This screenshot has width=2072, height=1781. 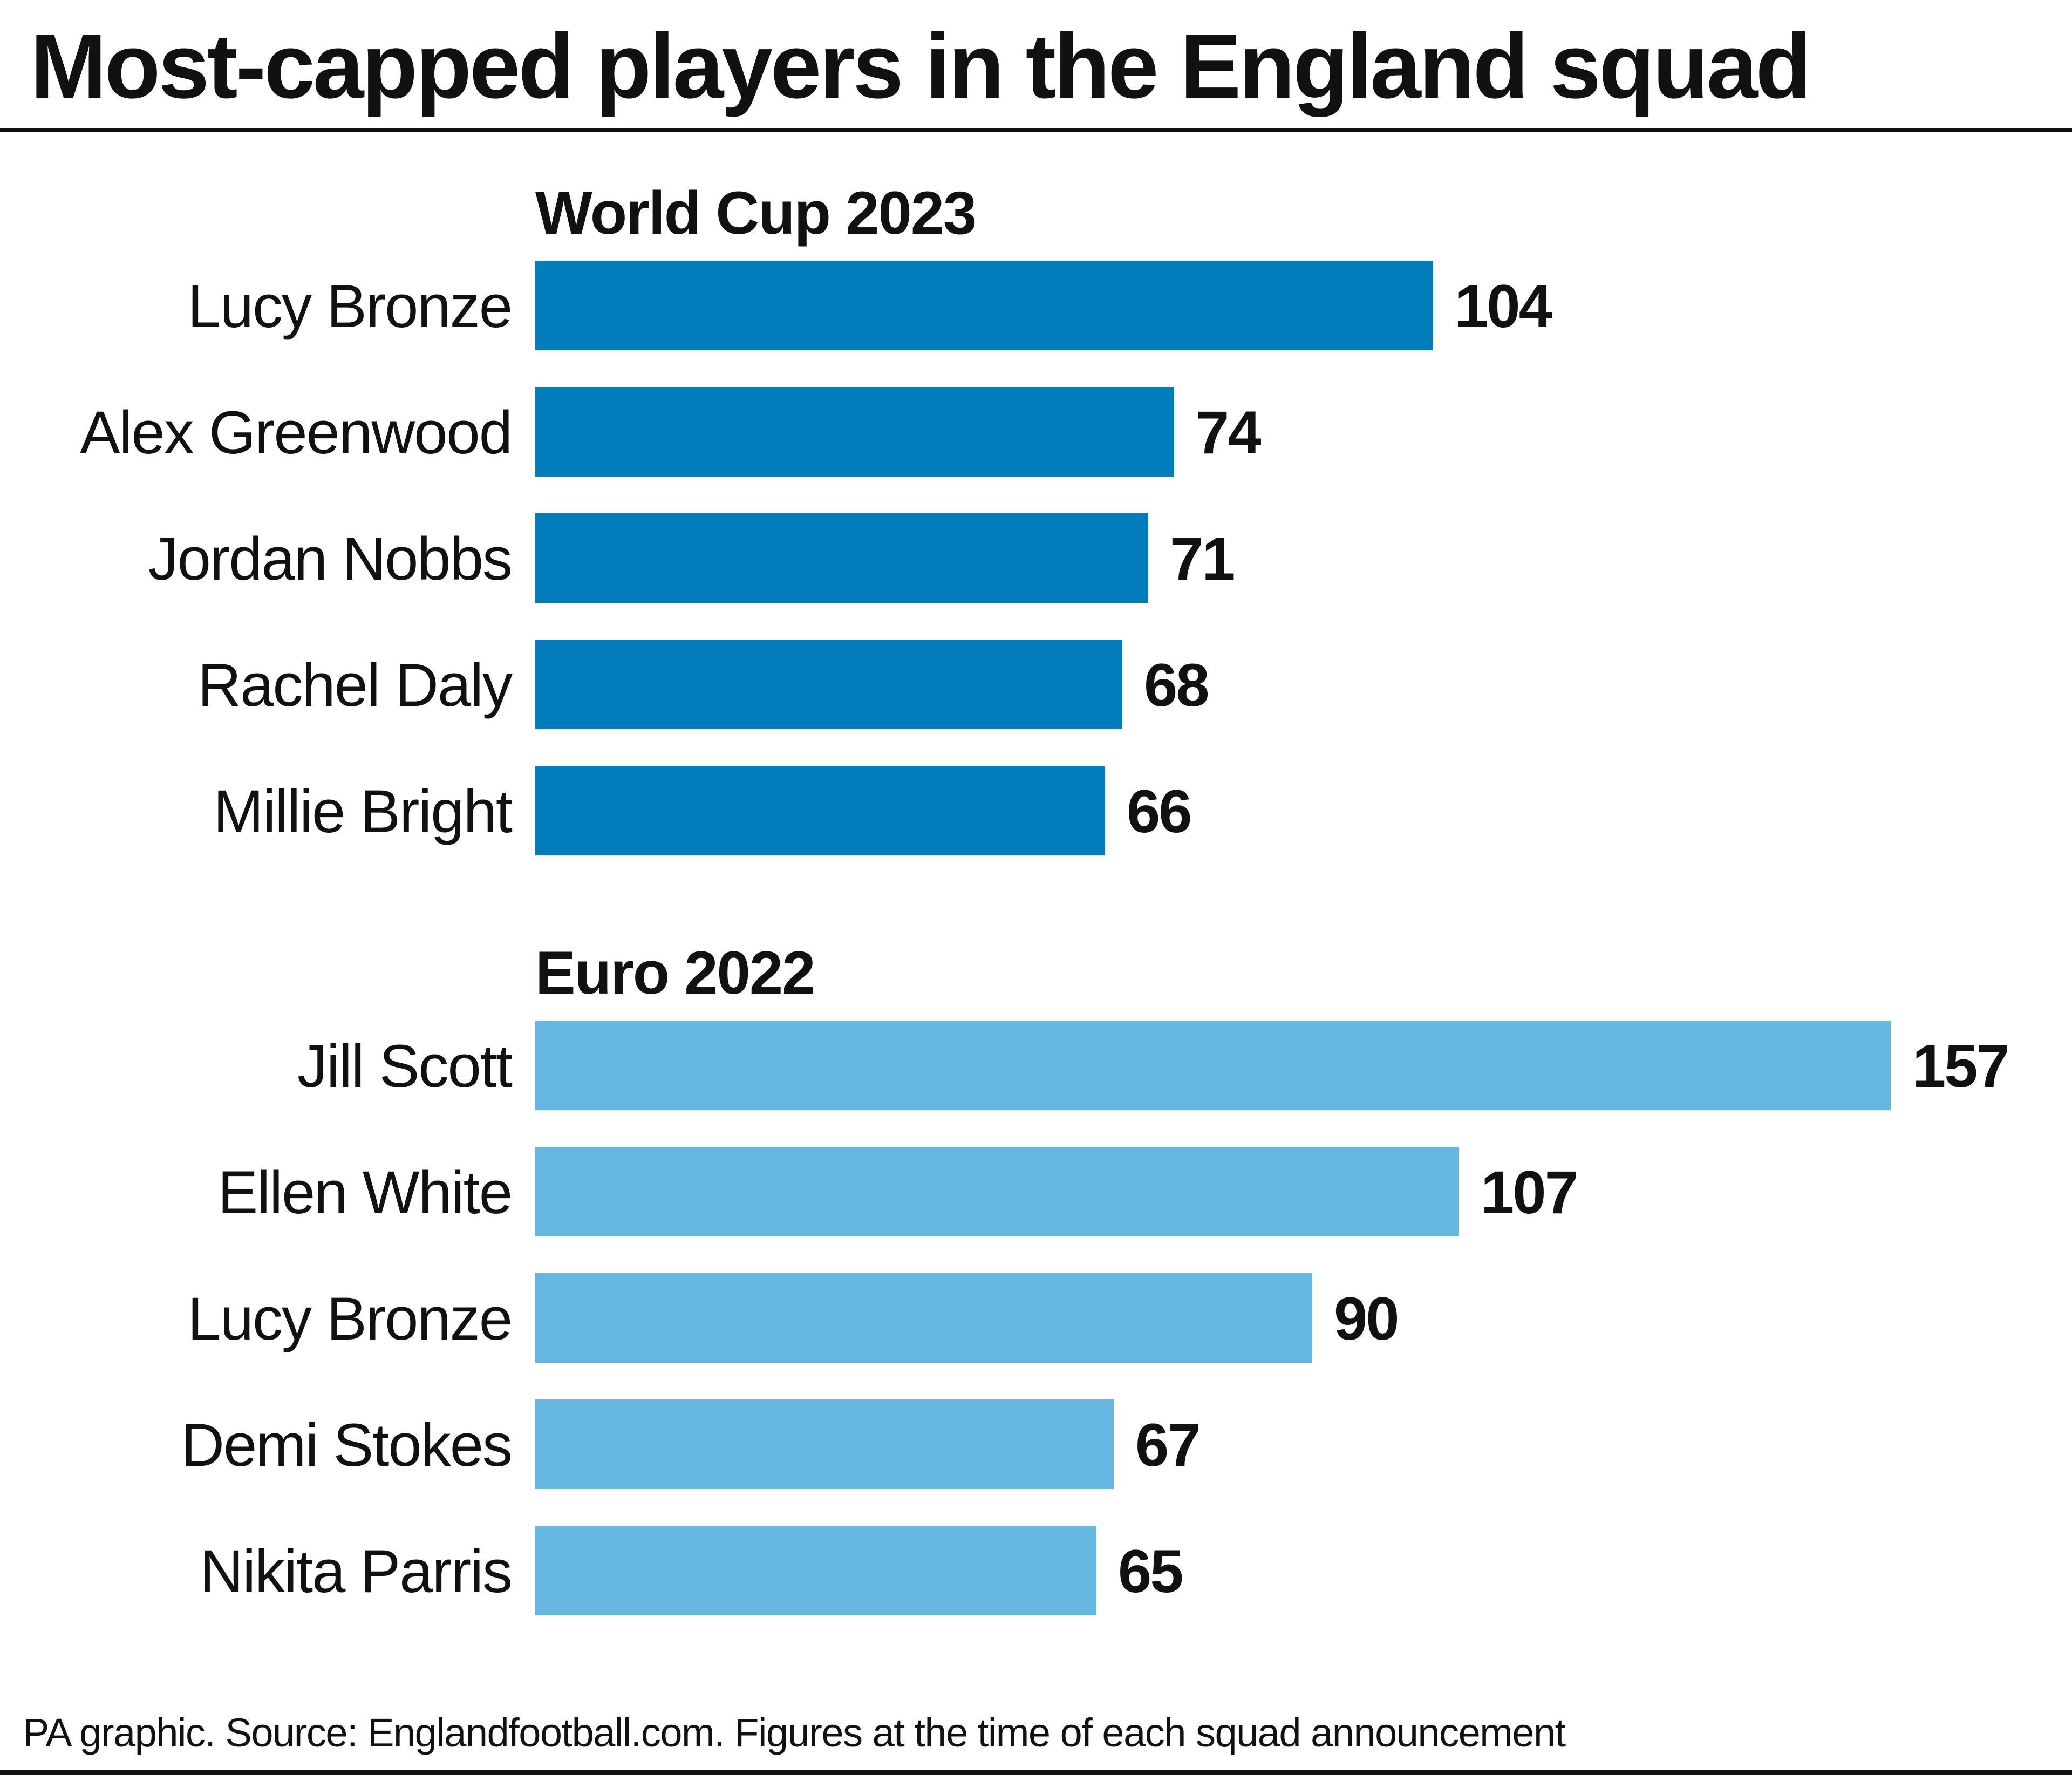 I want to click on value-label: 67, so click(x=1167, y=1445).